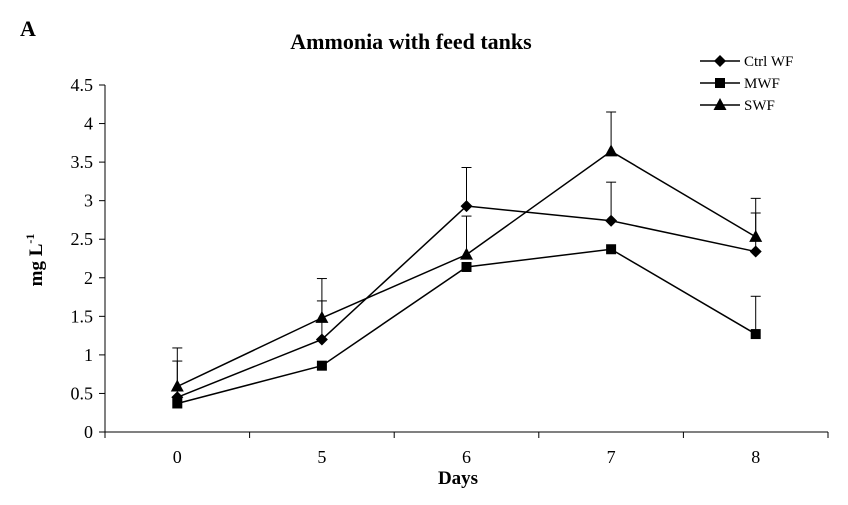 The image size is (848, 505). Describe the element at coordinates (88, 355) in the screenshot. I see `y-tick-label: 1` at that location.